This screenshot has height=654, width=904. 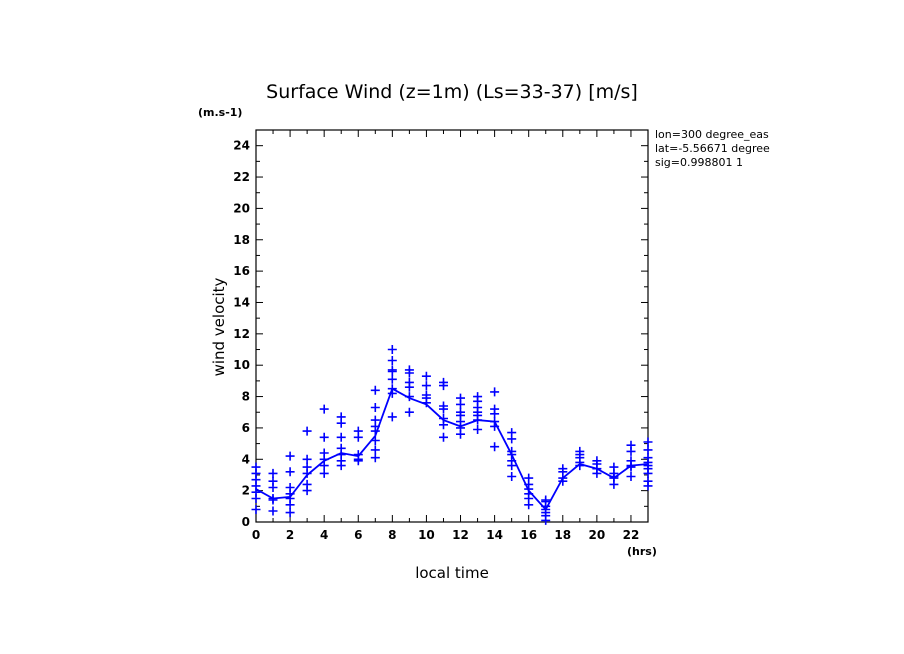 What do you see at coordinates (452, 449) in the screenshot?
I see `mean-line-layer` at bounding box center [452, 449].